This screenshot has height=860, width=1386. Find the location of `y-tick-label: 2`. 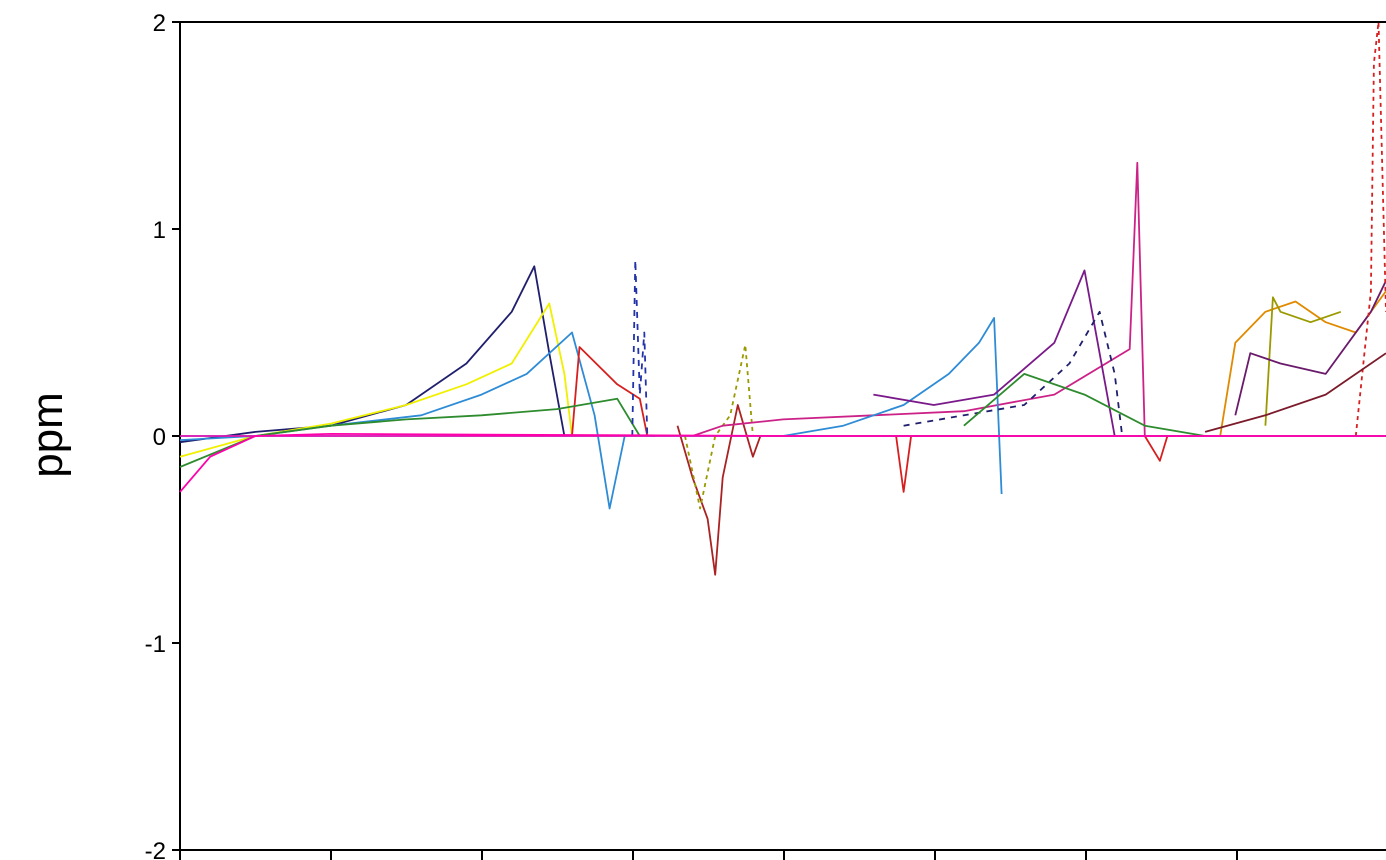

y-tick-label: 2 is located at coordinates (159, 23).